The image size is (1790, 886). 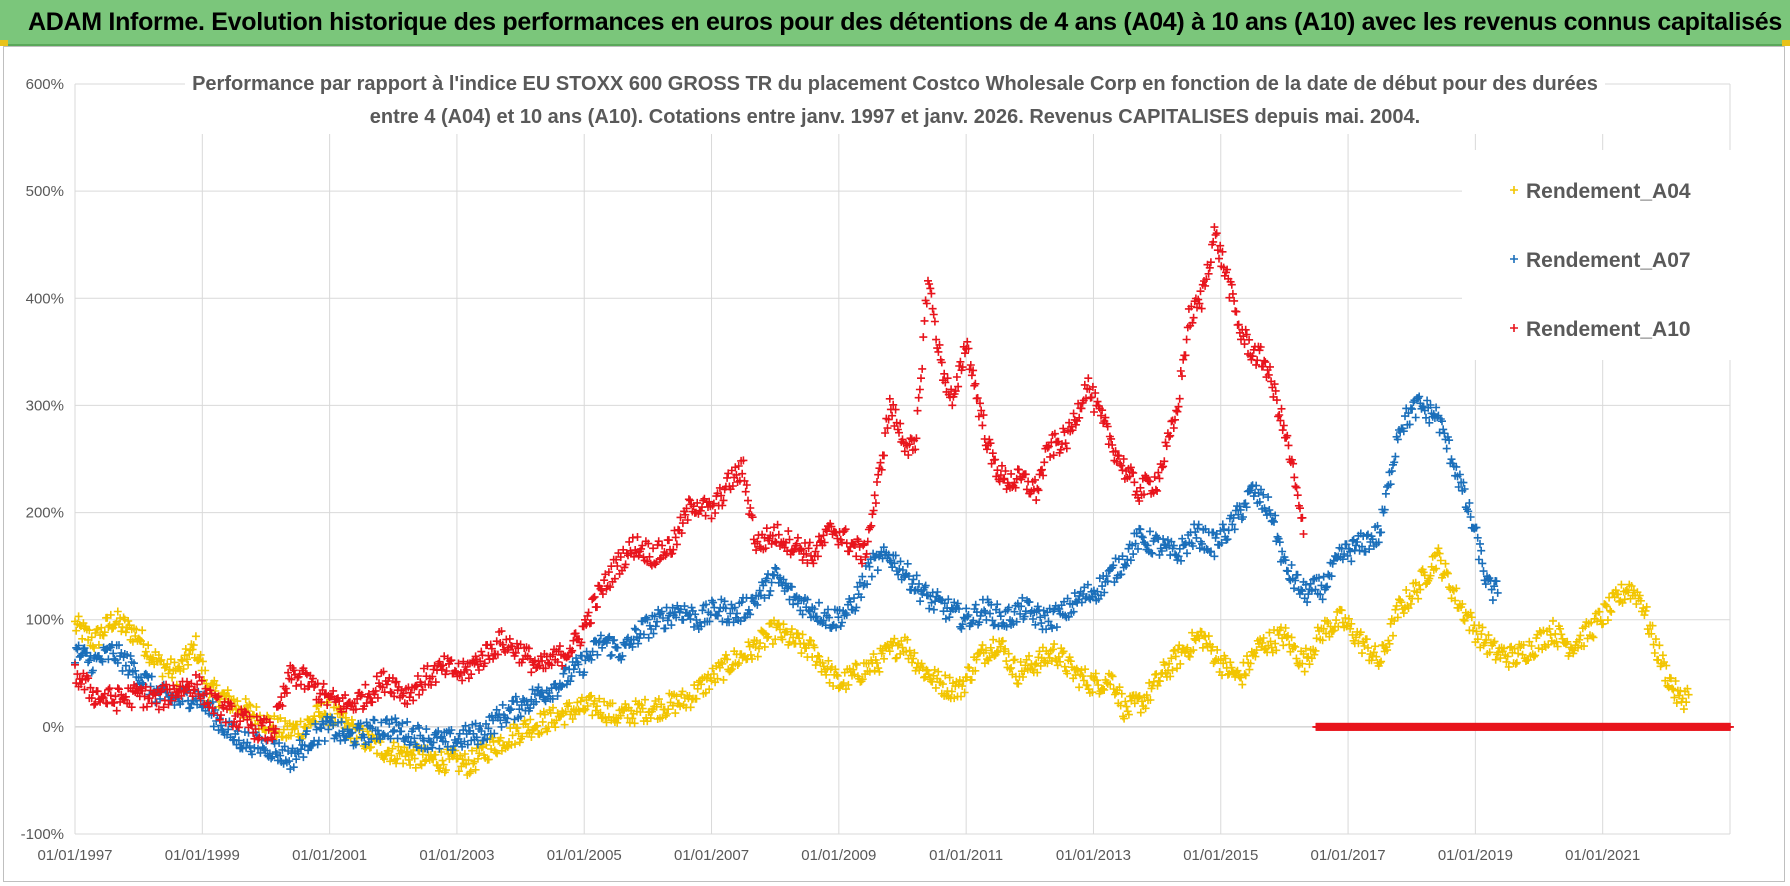 I want to click on x-tick-label: 01/01/2015, so click(x=1220, y=855).